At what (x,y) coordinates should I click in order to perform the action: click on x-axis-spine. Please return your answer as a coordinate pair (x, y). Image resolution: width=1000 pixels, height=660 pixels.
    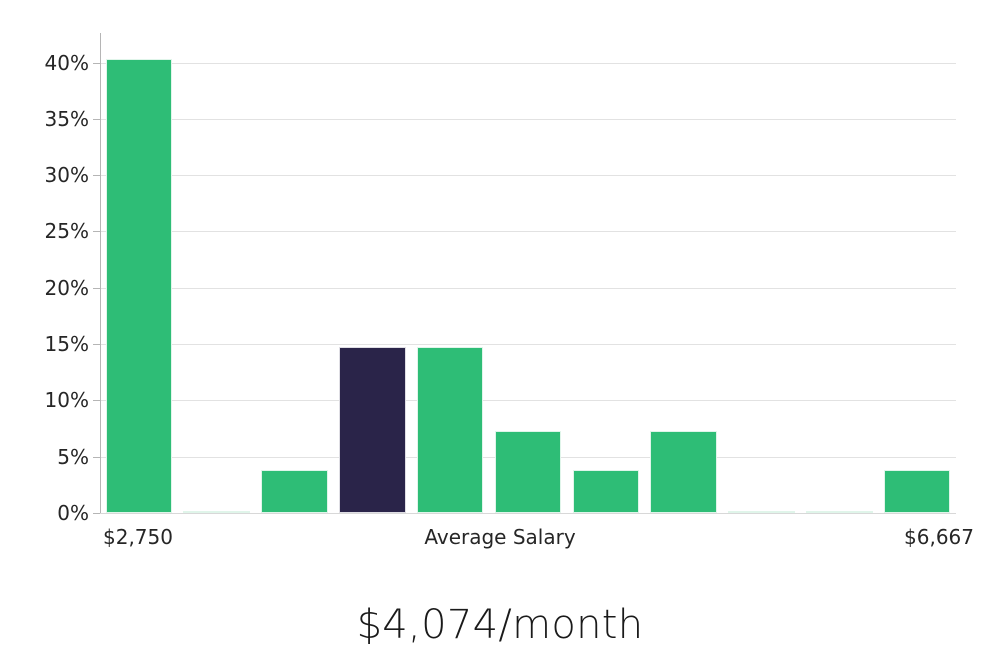
    Looking at the image, I should click on (528, 513).